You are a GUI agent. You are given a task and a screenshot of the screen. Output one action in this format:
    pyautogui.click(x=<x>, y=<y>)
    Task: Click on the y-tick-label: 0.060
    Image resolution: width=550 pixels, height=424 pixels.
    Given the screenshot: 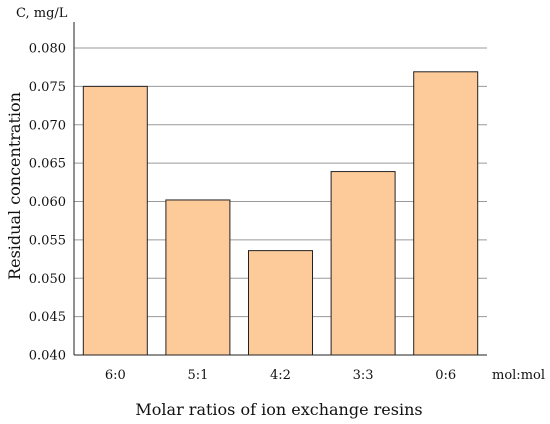 What is the action you would take?
    pyautogui.click(x=47, y=202)
    